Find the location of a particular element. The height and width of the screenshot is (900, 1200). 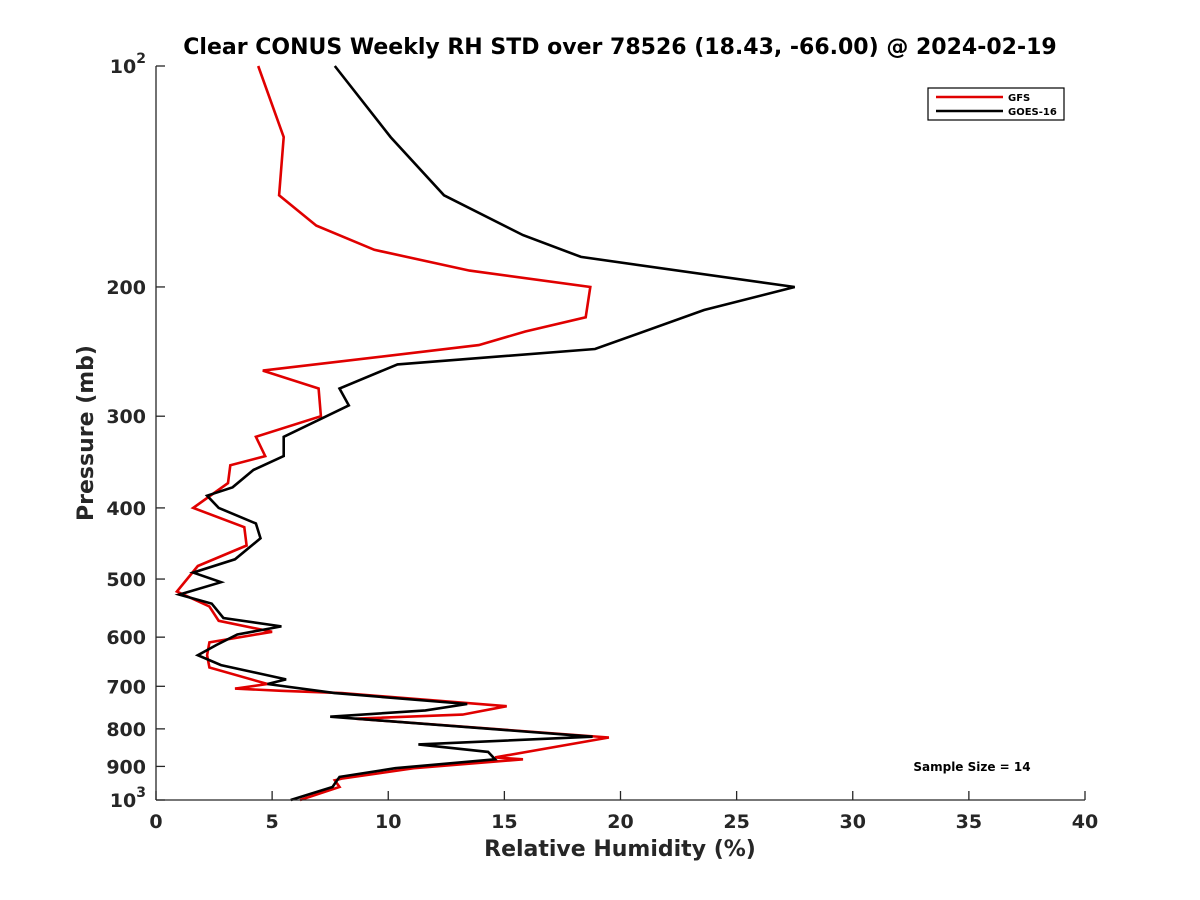

y-tick-label-base: 300 is located at coordinates (126, 417).